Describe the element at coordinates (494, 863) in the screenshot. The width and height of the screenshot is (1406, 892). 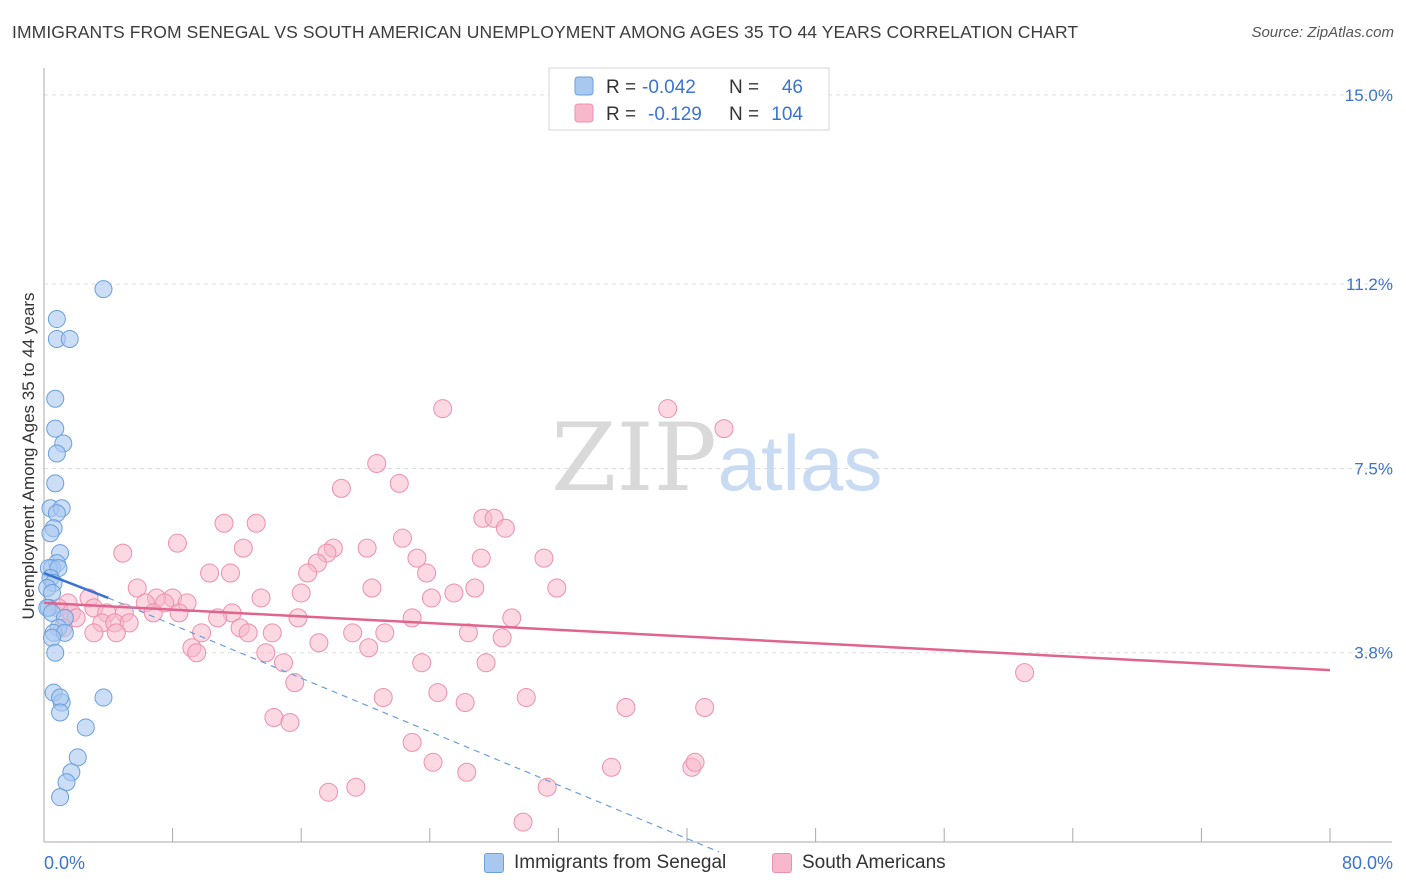
I see `legend-swatch-senegal` at that location.